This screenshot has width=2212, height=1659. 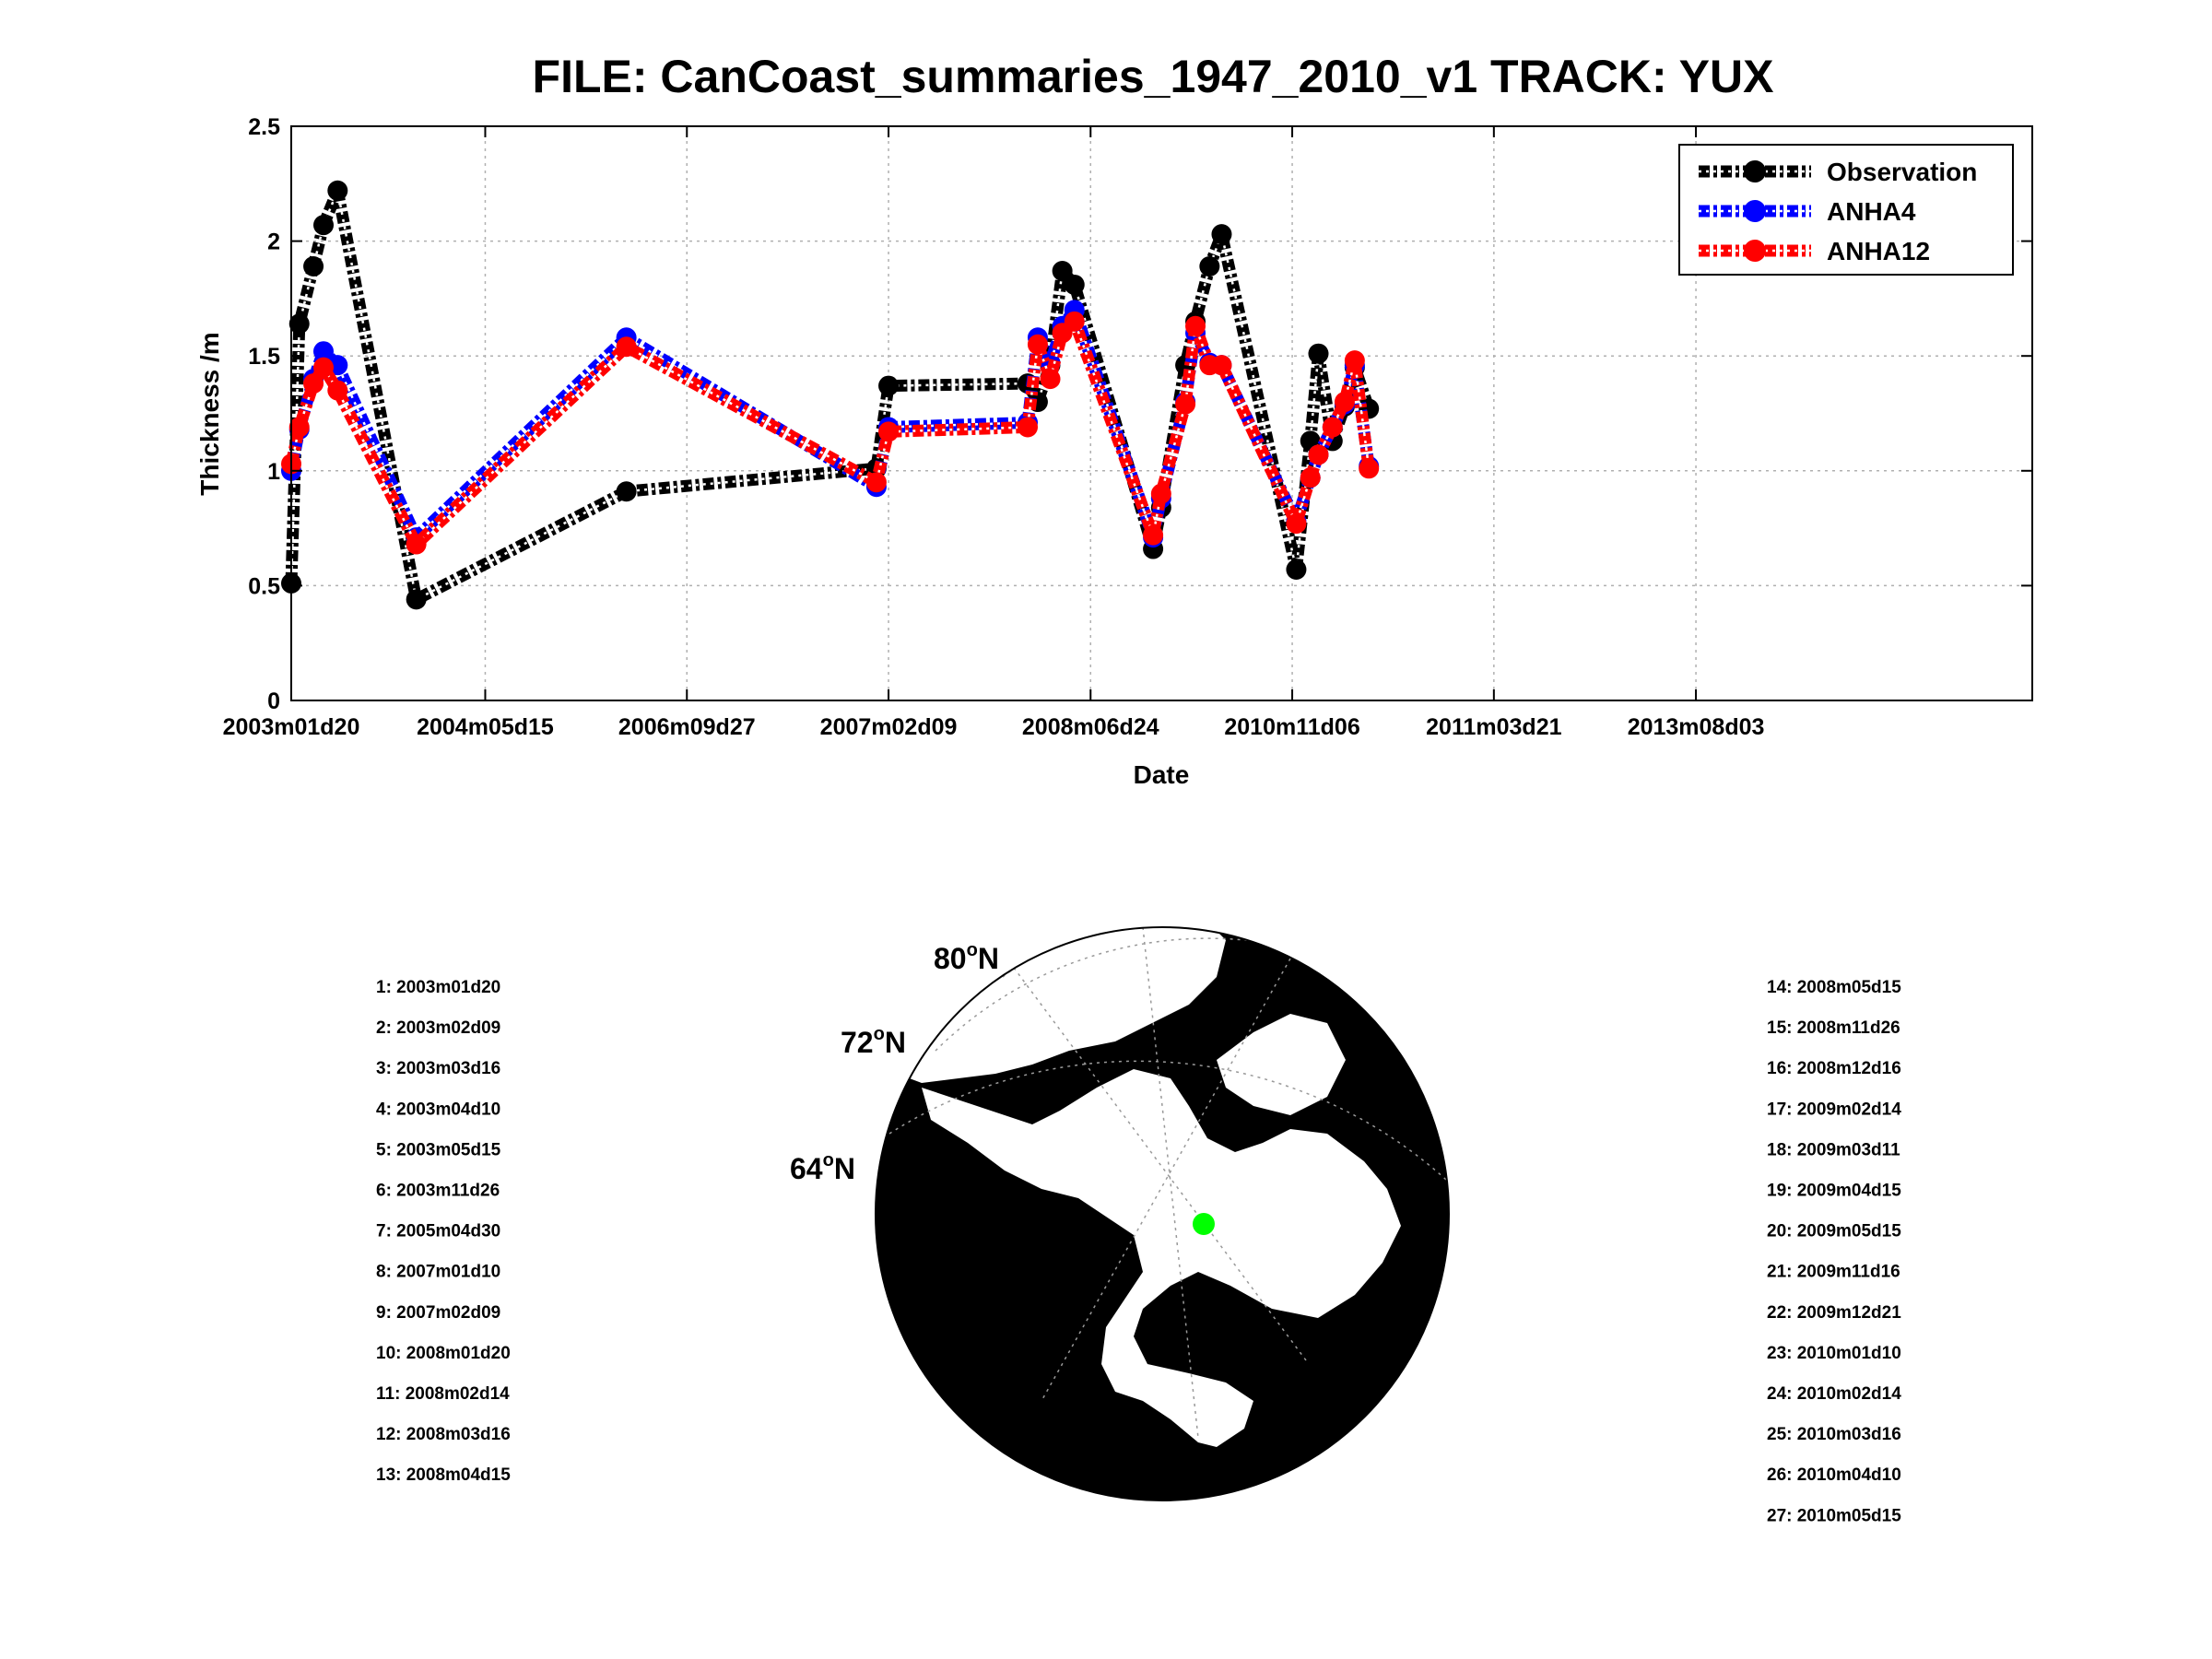 What do you see at coordinates (1162, 1213) in the screenshot?
I see `map-border` at bounding box center [1162, 1213].